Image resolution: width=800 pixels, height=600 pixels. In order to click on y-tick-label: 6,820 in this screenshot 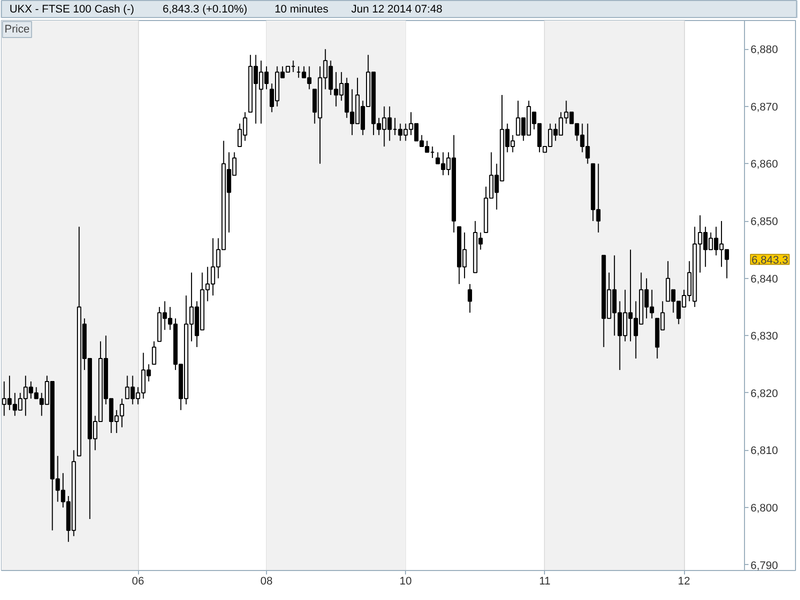, I will do `click(764, 394)`.